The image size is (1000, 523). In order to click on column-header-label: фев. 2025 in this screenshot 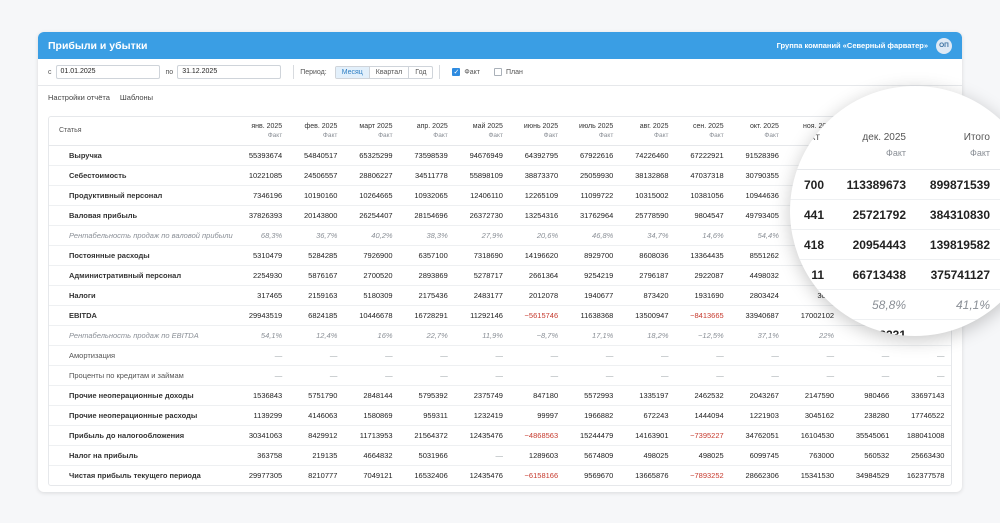, I will do `click(321, 126)`.